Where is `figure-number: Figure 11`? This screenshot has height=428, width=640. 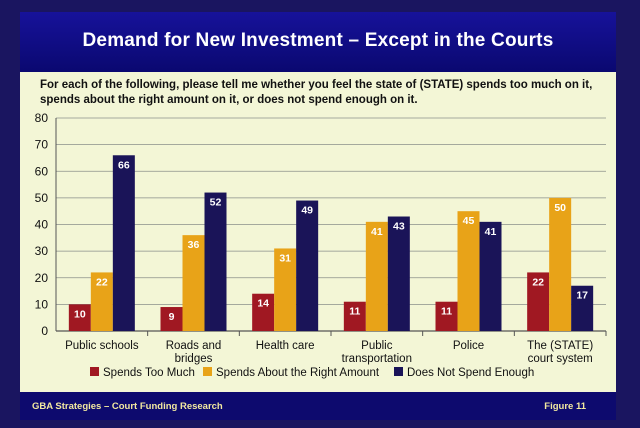 figure-number: Figure 11 is located at coordinates (565, 406).